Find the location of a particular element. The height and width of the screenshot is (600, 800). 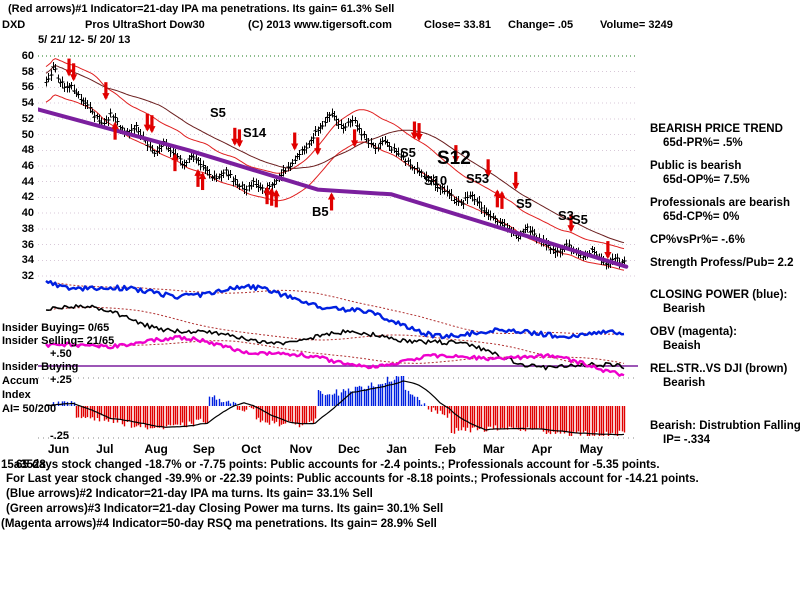

signal-label-s10: S10 is located at coordinates (436, 180).